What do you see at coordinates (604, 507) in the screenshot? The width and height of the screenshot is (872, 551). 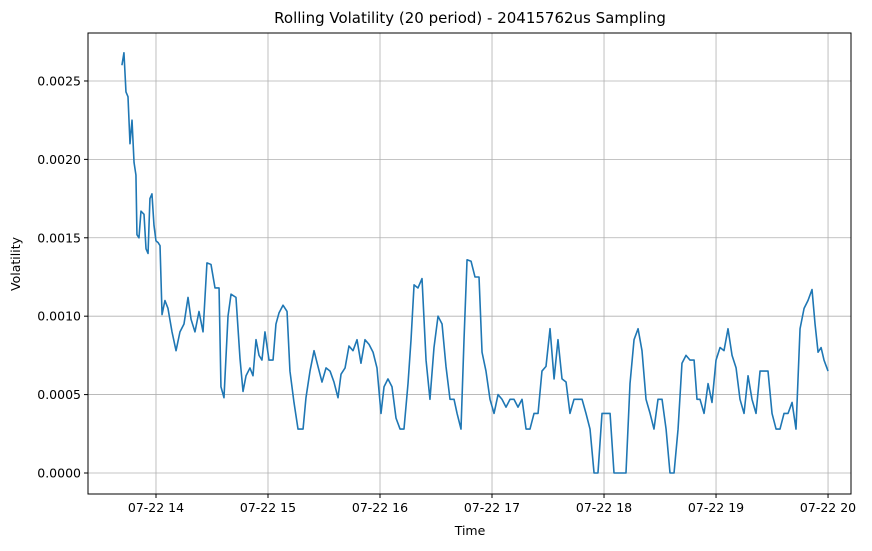 I see `x-tick-label: 07-22 18` at bounding box center [604, 507].